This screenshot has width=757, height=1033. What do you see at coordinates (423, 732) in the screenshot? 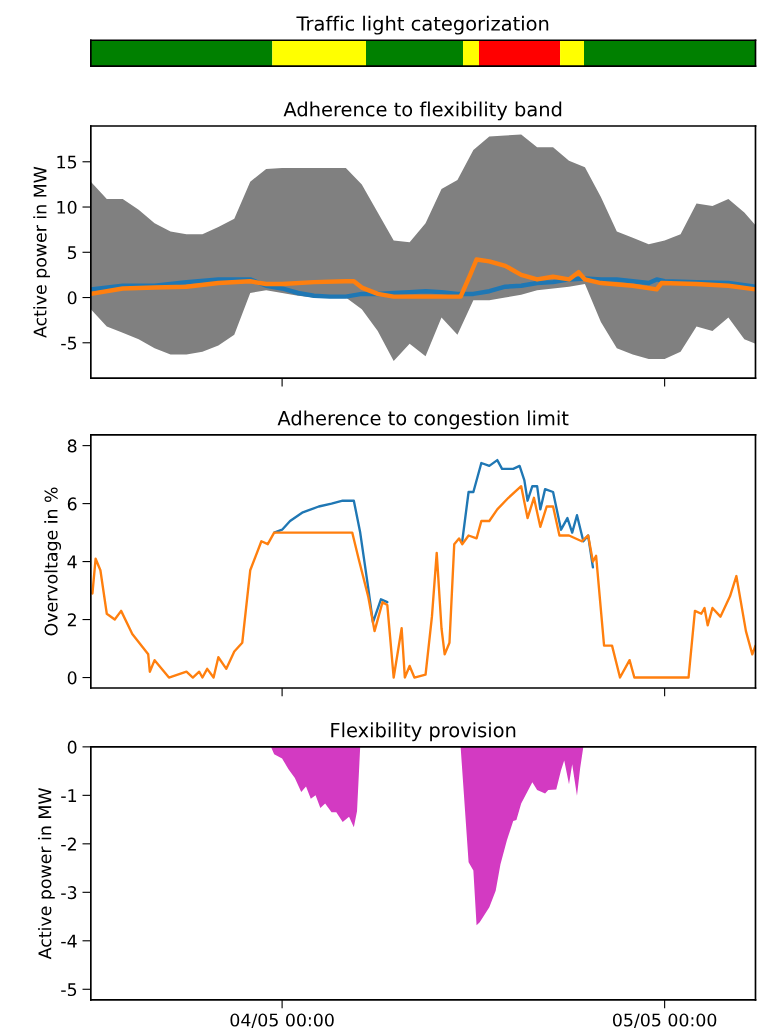
I see `chart-title: Flexibility provision` at bounding box center [423, 732].